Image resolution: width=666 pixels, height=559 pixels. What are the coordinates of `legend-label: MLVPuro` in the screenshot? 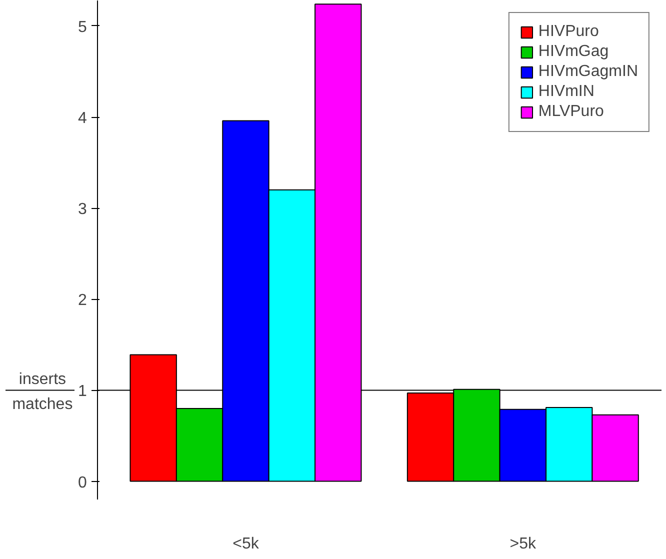 It's located at (571, 112).